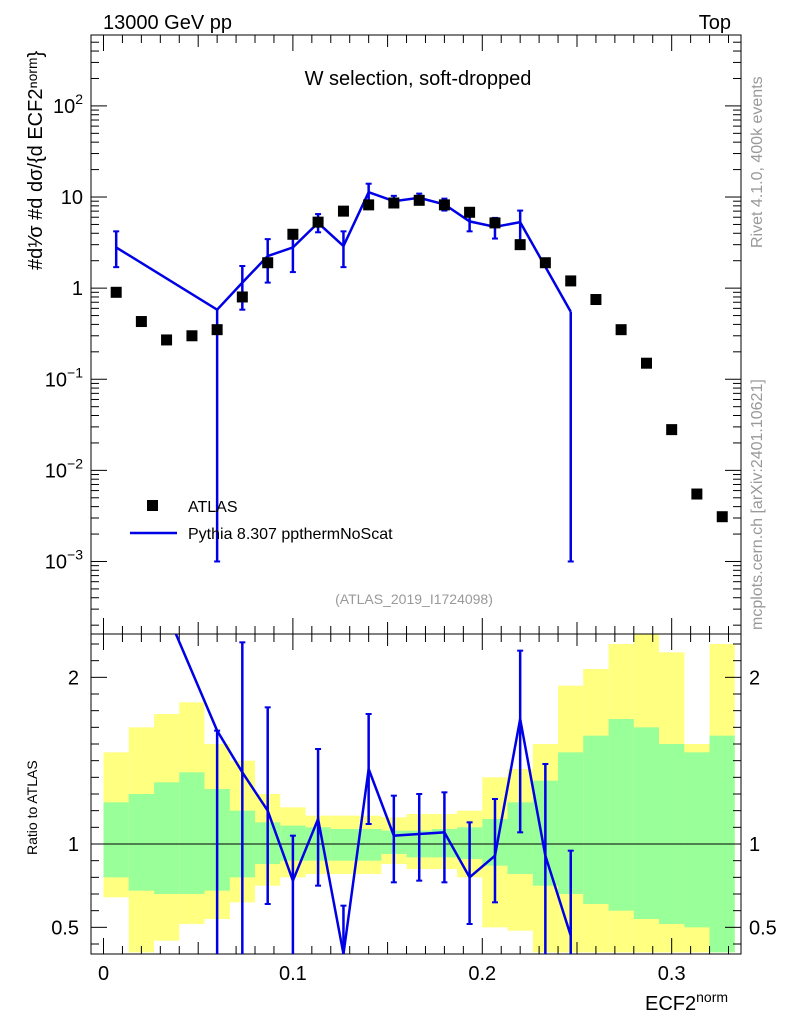 This screenshot has width=786, height=1024. I want to click on x-tick-label: 0.2, so click(482, 974).